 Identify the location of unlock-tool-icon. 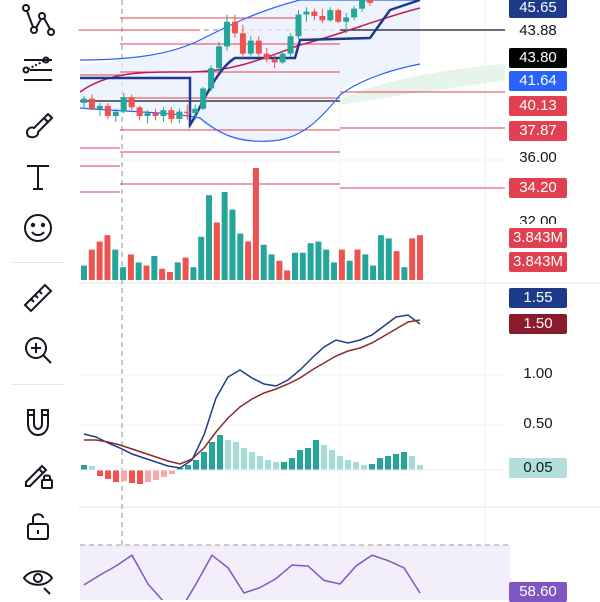
(38, 526).